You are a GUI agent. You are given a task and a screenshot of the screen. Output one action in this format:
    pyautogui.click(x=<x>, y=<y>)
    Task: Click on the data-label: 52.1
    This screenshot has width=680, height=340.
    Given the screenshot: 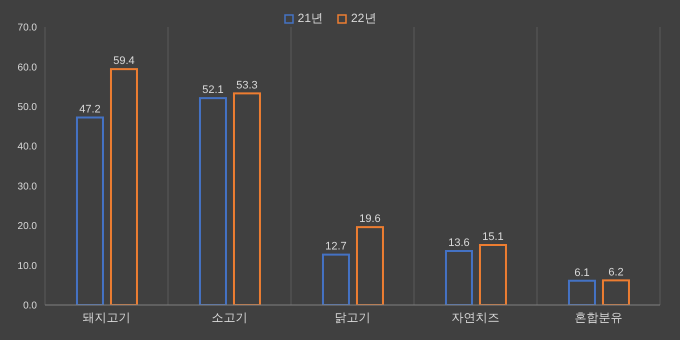 What is the action you would take?
    pyautogui.click(x=213, y=90)
    